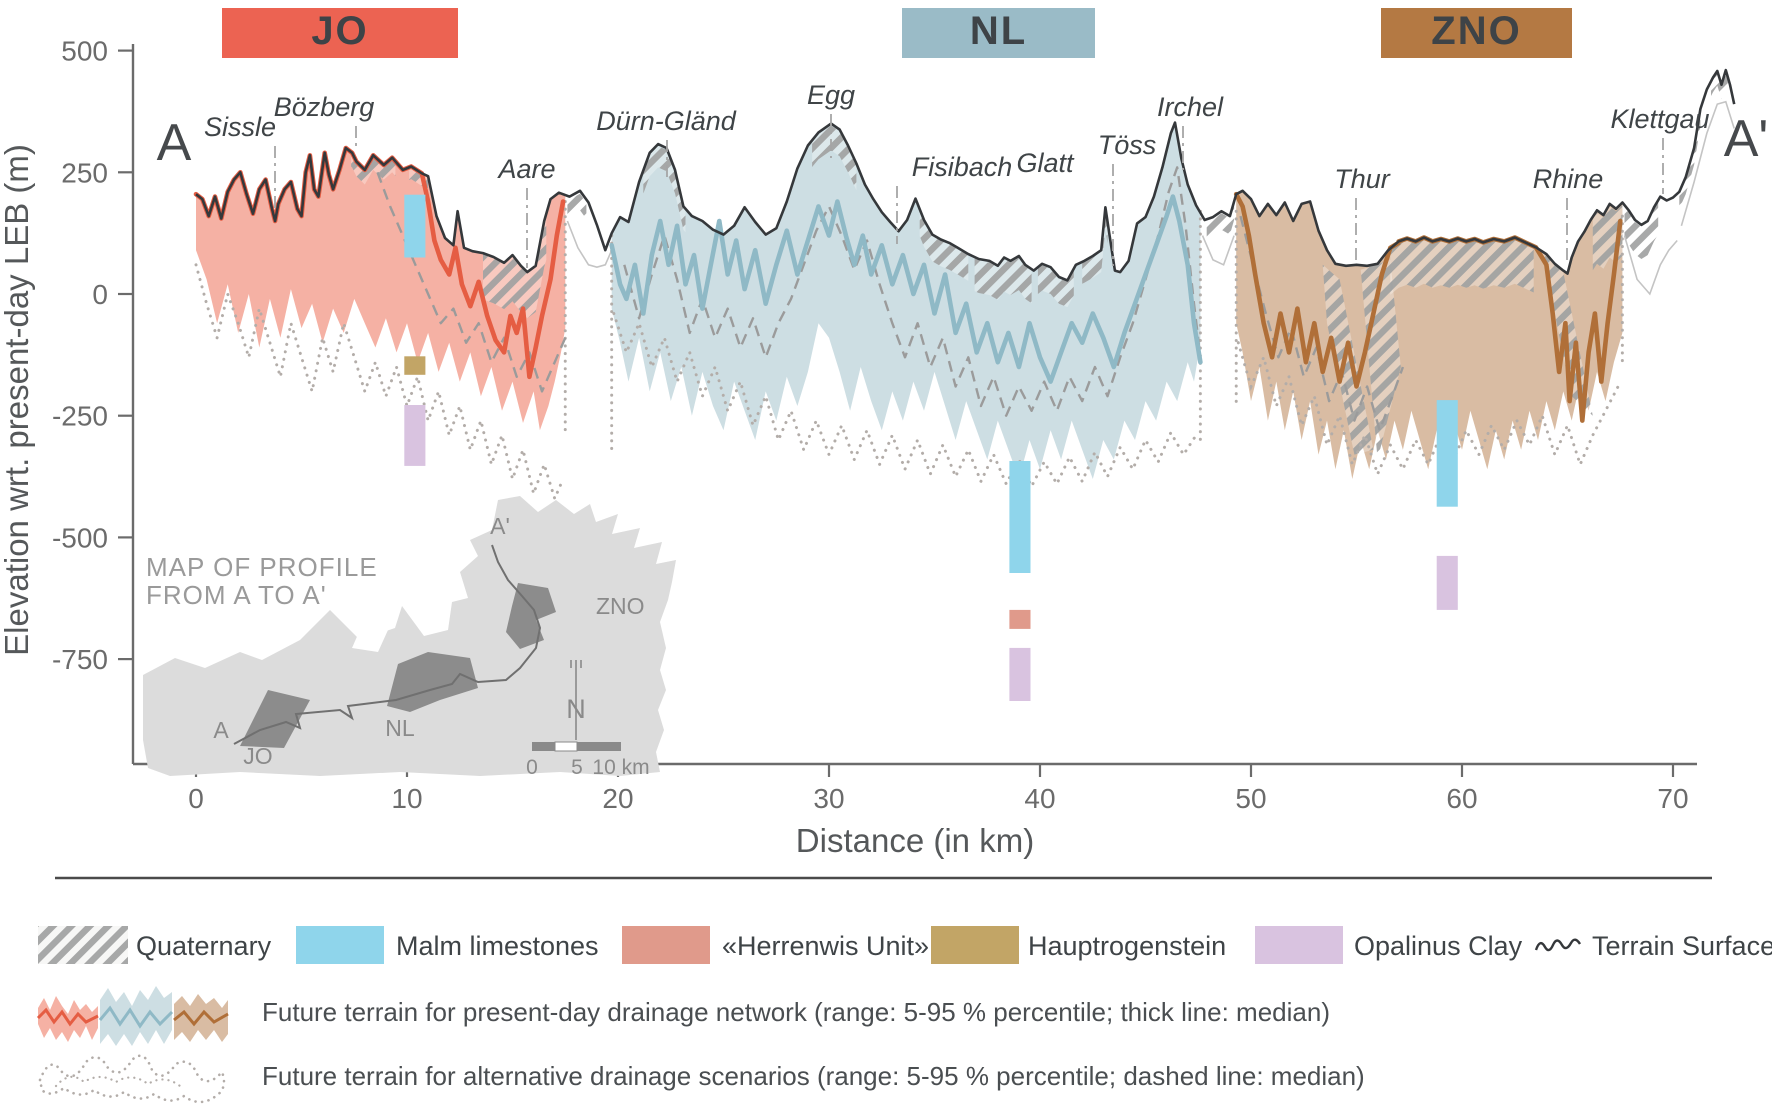 The image size is (1772, 1112). What do you see at coordinates (1078, 945) in the screenshot?
I see `legend-item-hauptrogenstein: Hauptrogenstein` at bounding box center [1078, 945].